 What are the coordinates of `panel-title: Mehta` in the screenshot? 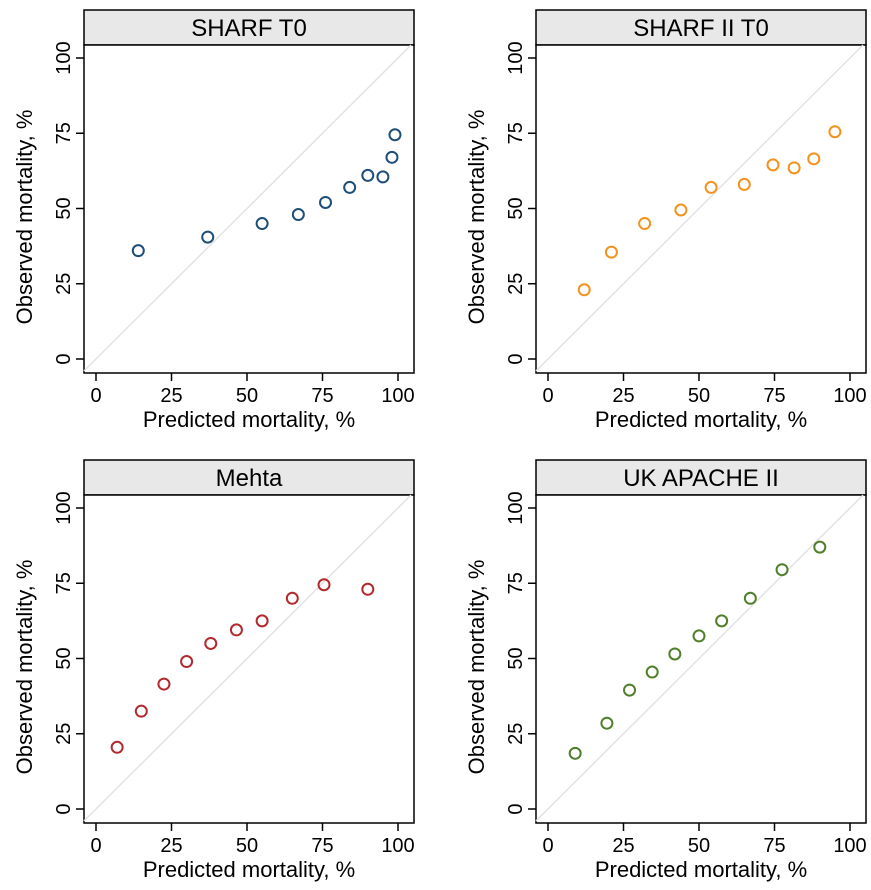 It's located at (249, 478).